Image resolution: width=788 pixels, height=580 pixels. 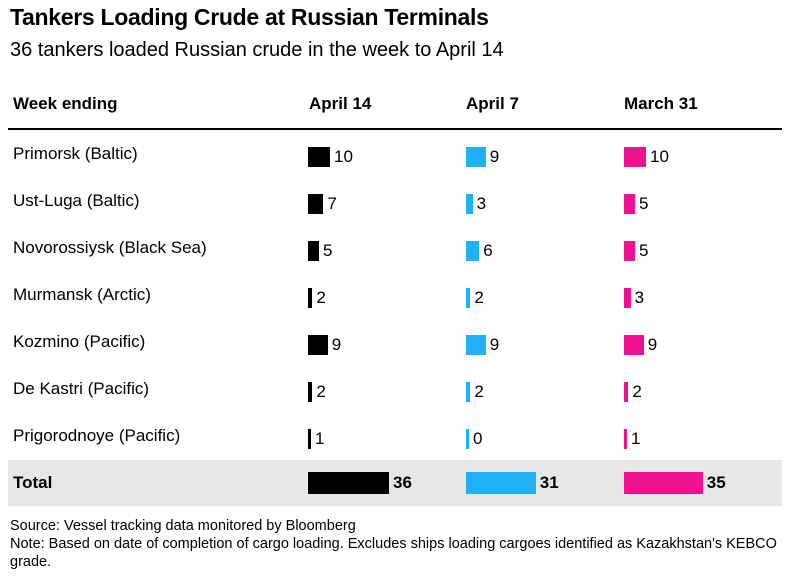 I want to click on bar-march-31-ust-luga-baltic, so click(x=629, y=204).